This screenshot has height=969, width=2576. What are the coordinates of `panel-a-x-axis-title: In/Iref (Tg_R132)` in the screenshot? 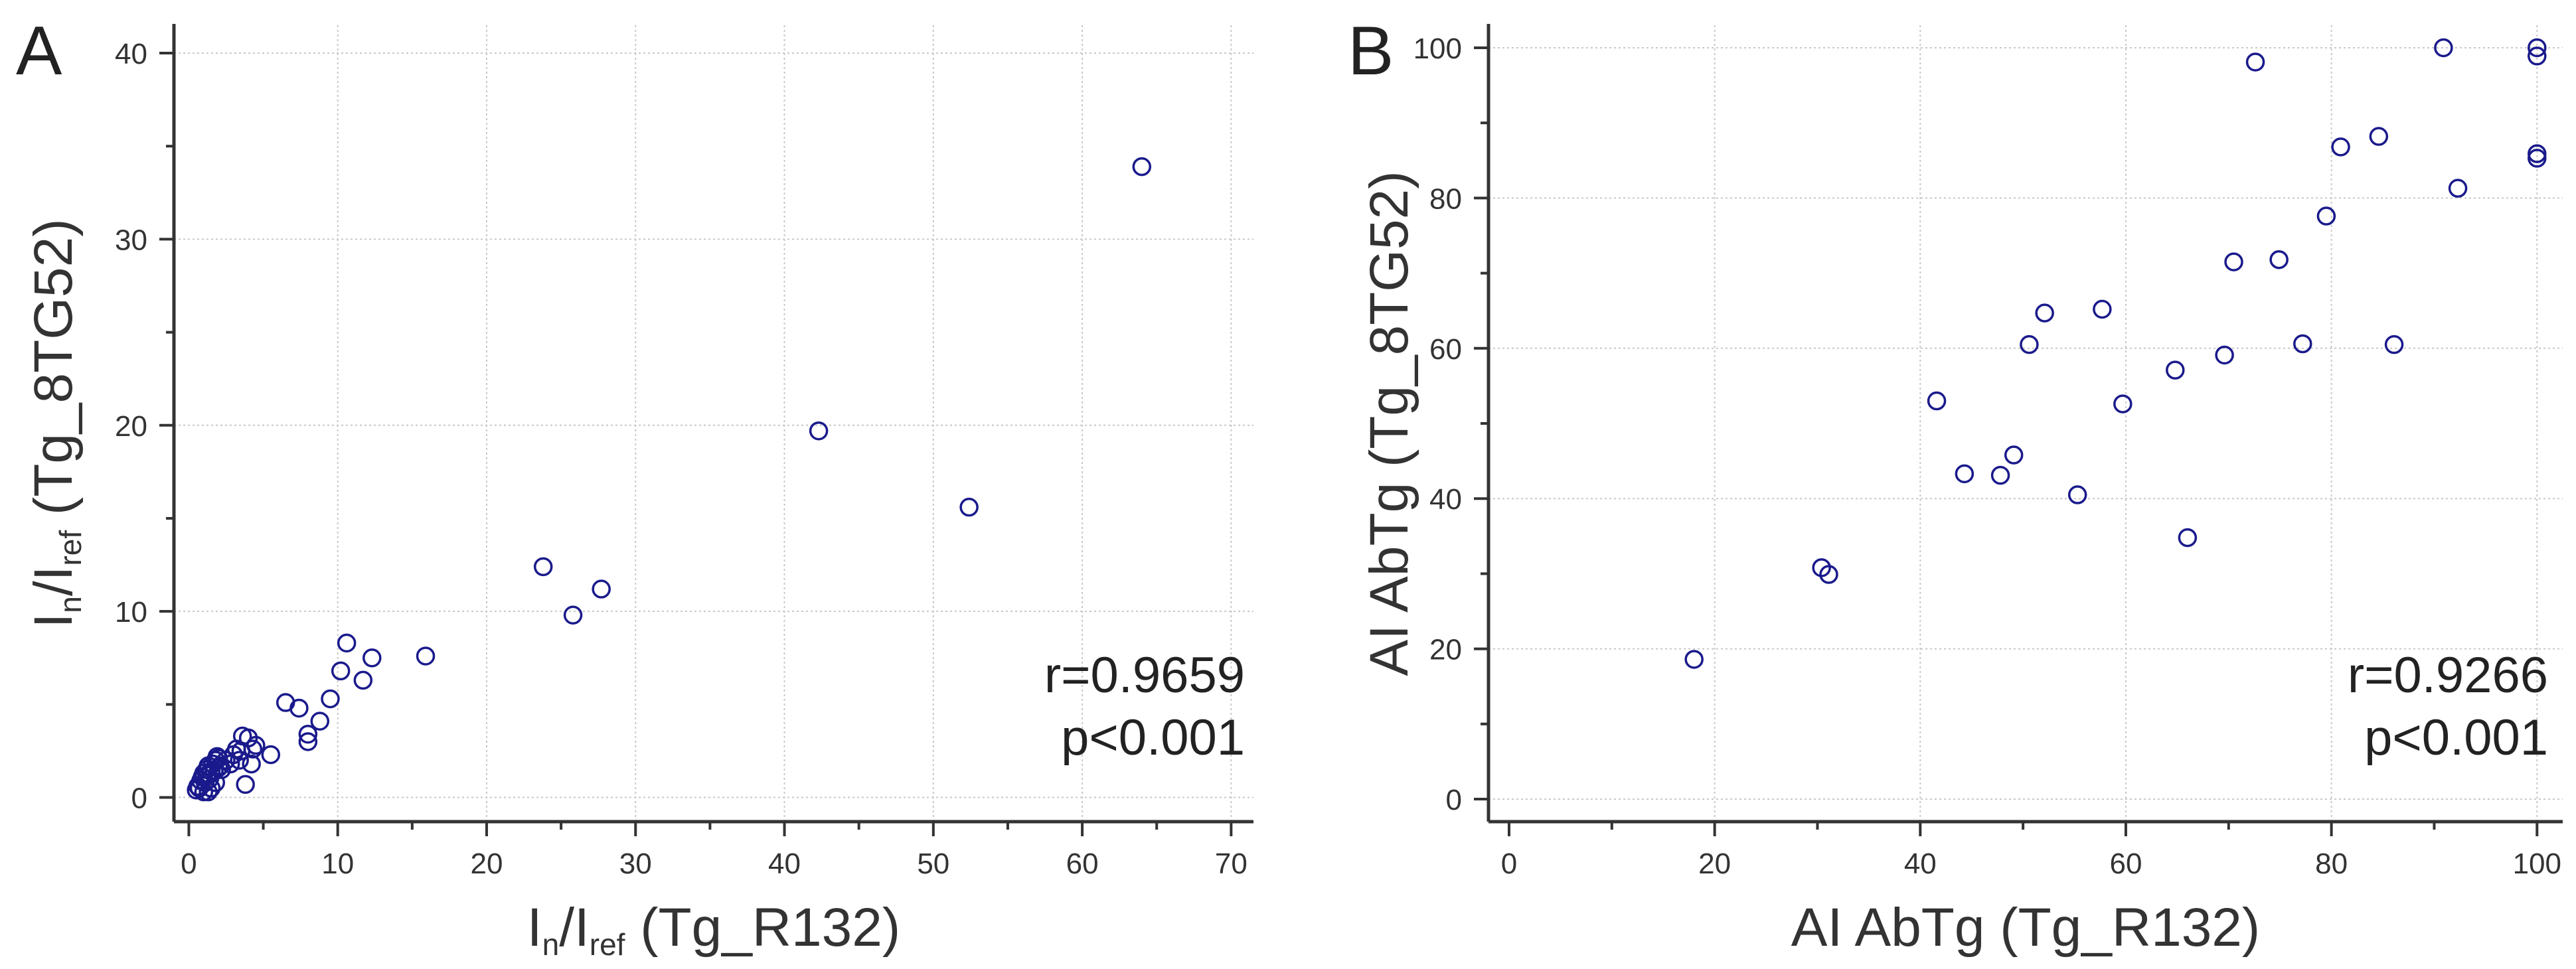 It's located at (713, 929).